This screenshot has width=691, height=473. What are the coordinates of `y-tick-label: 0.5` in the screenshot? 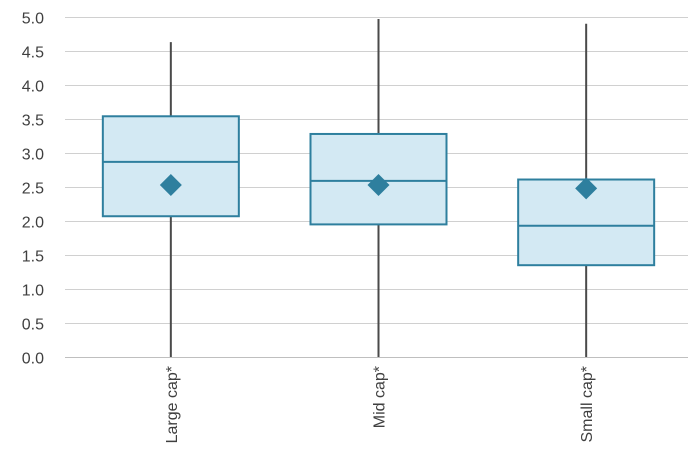 It's located at (33, 325).